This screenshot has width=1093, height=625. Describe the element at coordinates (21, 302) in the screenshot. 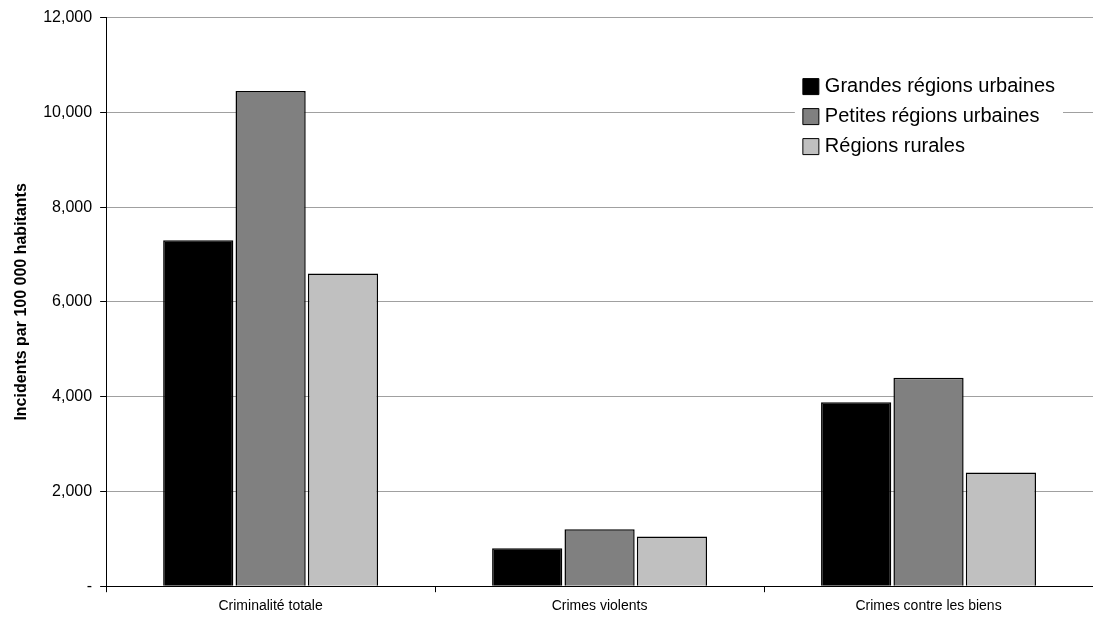

I see `y-axis-title: Incidents par 100 000 habitants` at that location.